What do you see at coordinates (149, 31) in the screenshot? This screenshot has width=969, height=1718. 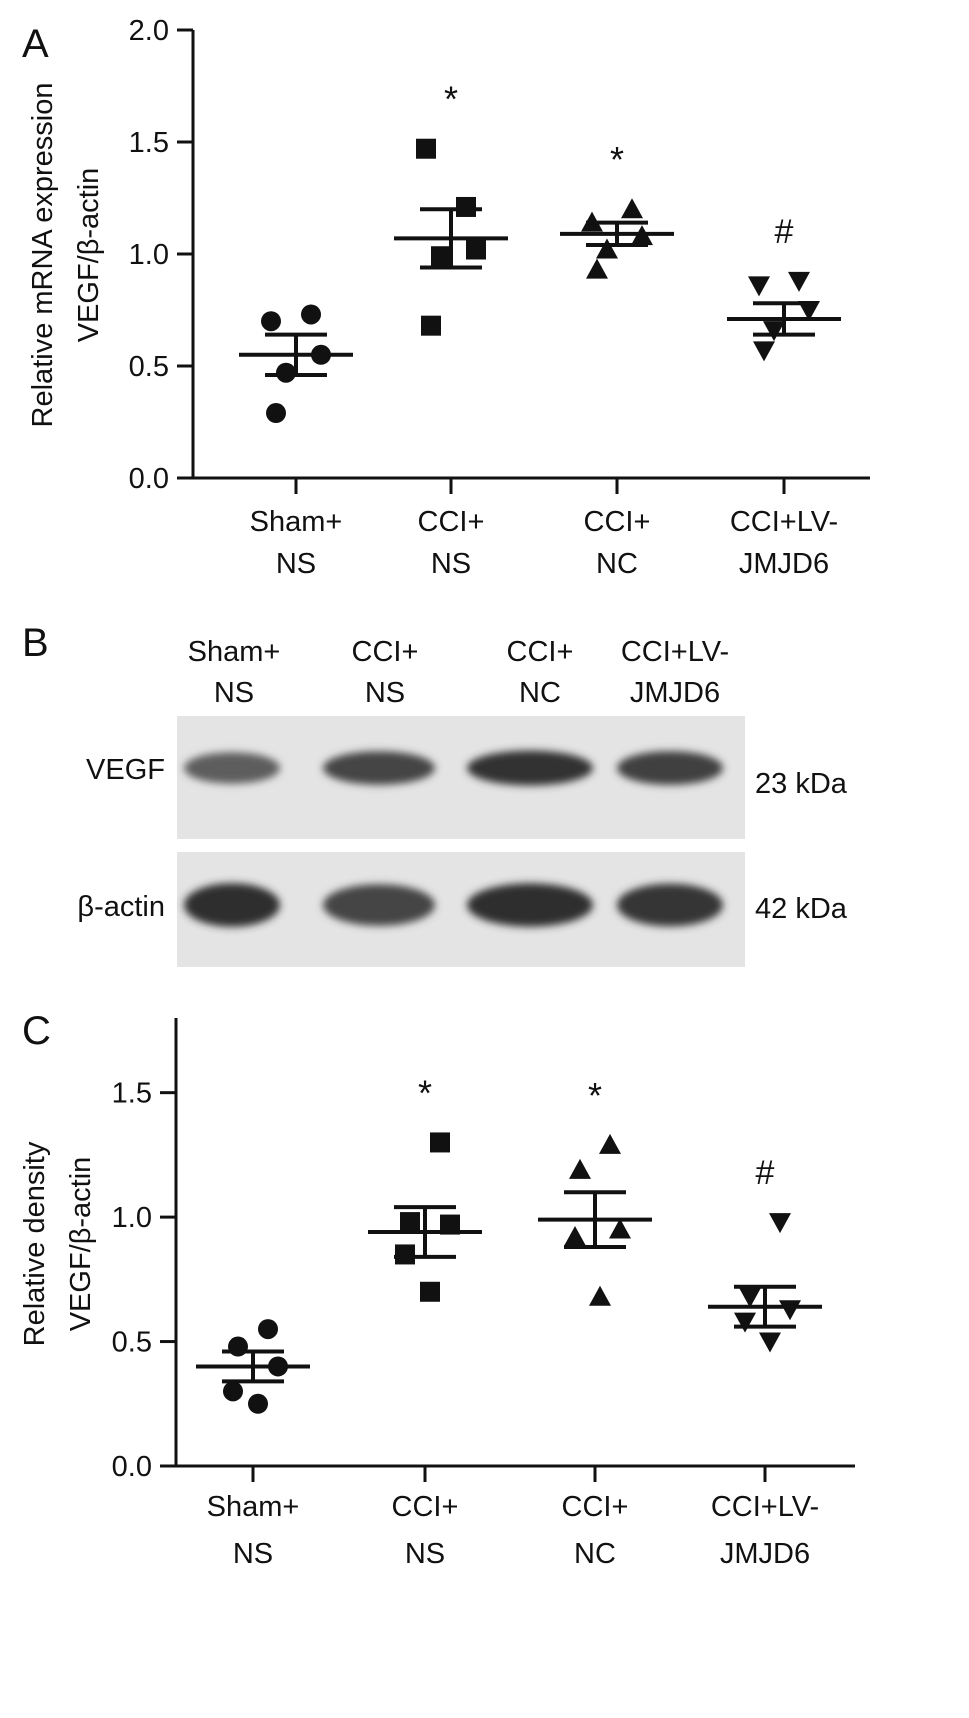 I see `y-tick-label: 2.0` at bounding box center [149, 31].